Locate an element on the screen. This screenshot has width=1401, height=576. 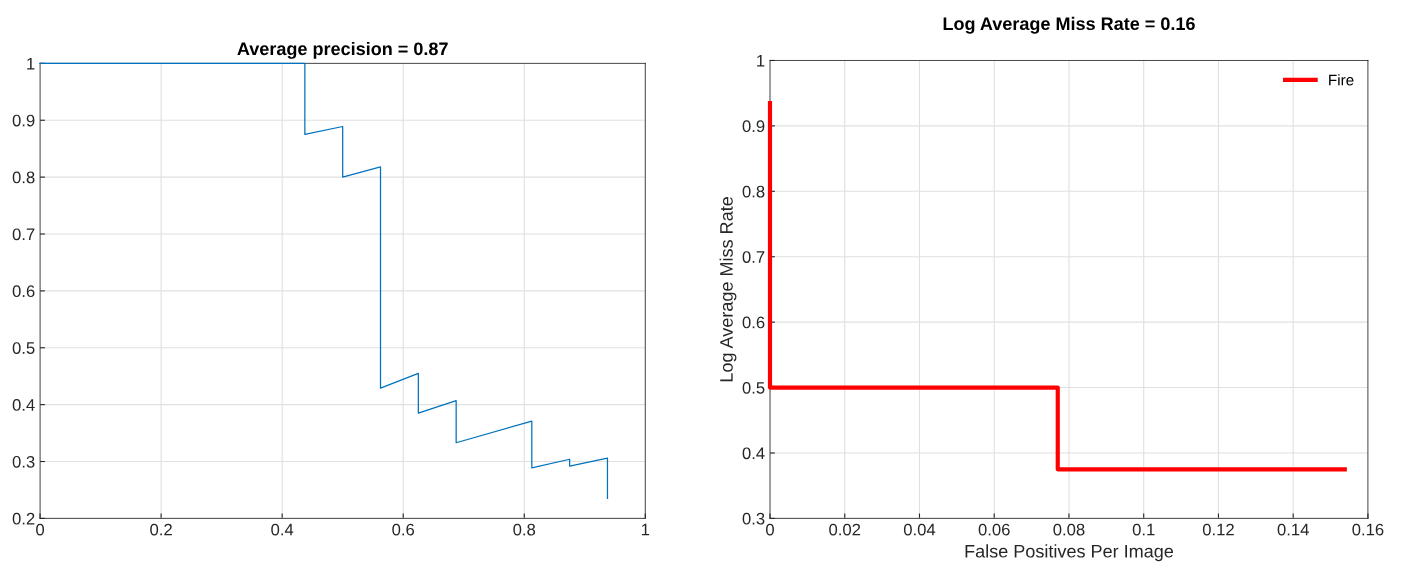
x-tick-label: 0.16 is located at coordinates (1368, 529).